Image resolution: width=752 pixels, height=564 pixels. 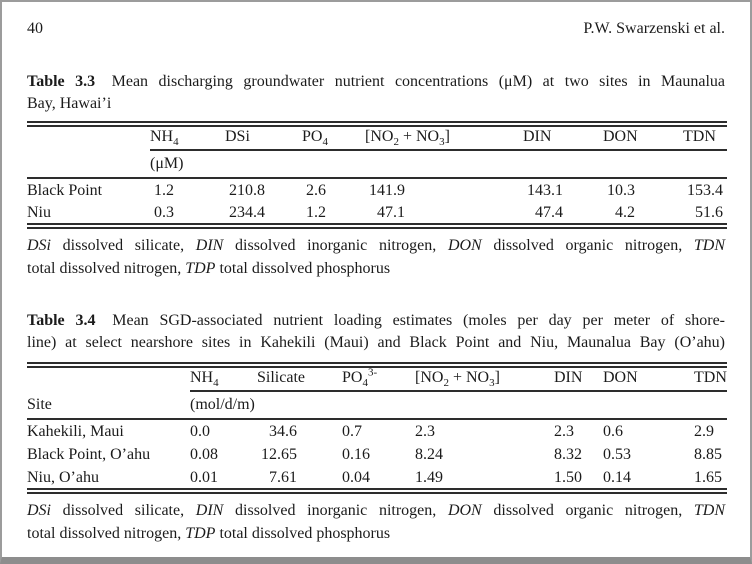 What do you see at coordinates (263, 137) in the screenshot?
I see `col-header-dsi: DSi` at bounding box center [263, 137].